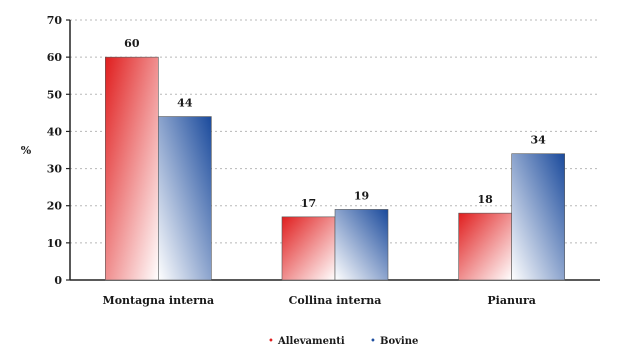 Image resolution: width=624 pixels, height=350 pixels. What do you see at coordinates (335, 300) in the screenshot?
I see `category-label: Collina interna` at bounding box center [335, 300].